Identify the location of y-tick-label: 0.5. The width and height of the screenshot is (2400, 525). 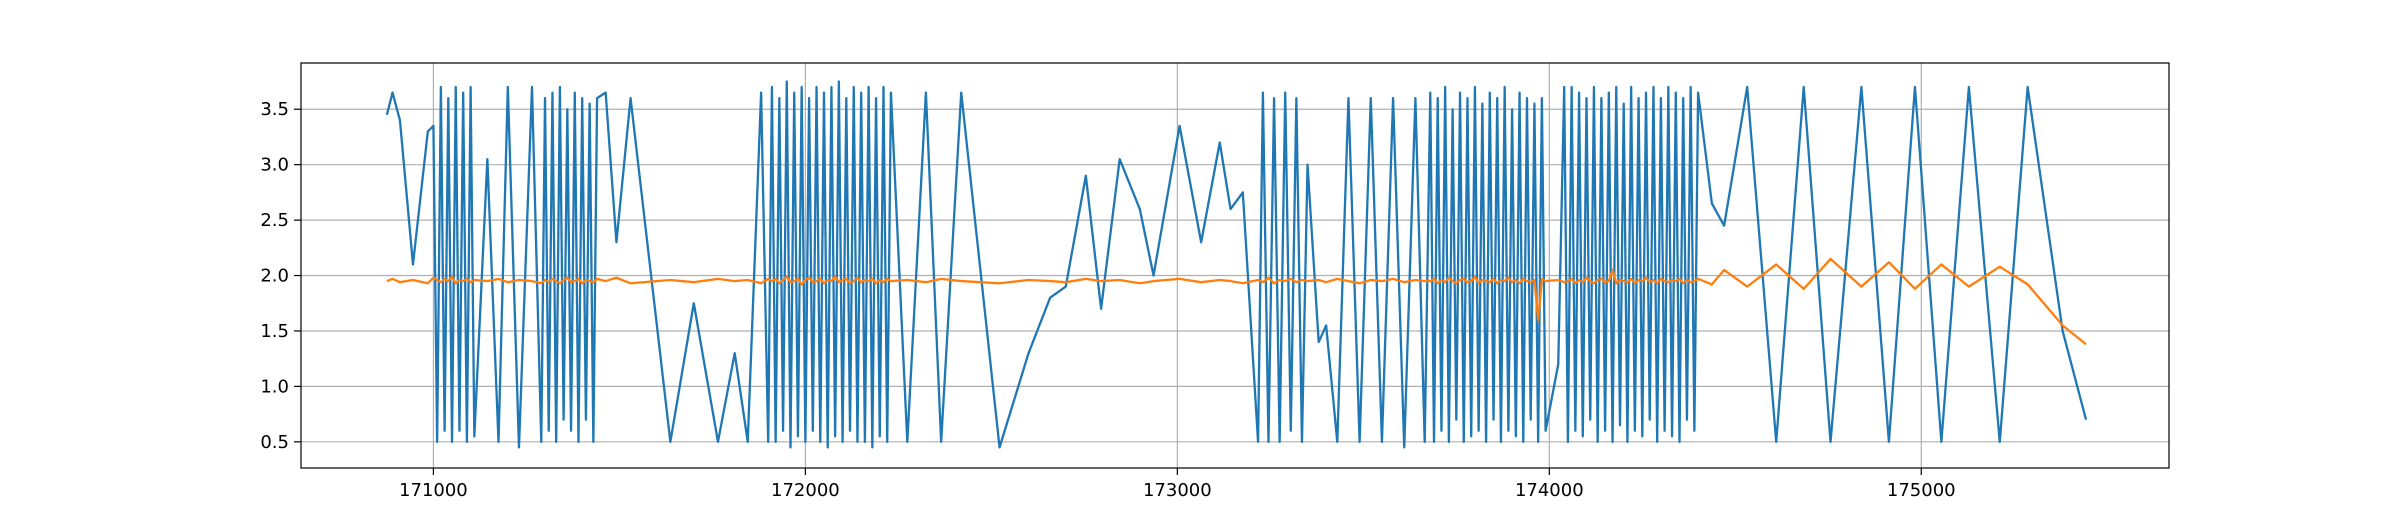
(274, 442).